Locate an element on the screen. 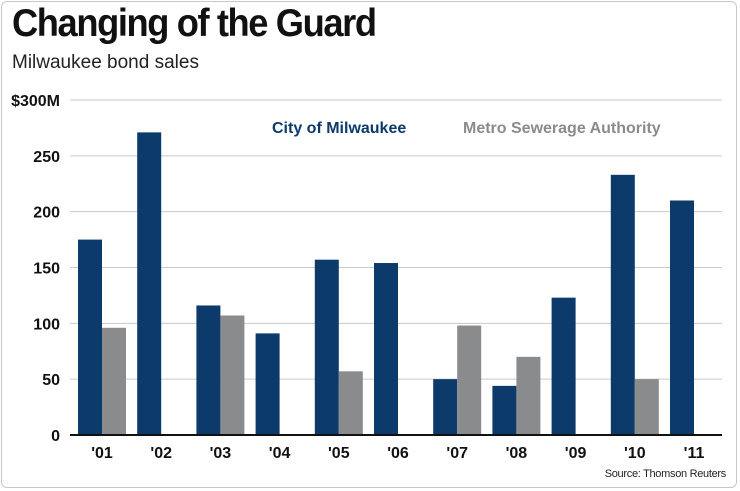  x-tick-label: '02 is located at coordinates (161, 453).